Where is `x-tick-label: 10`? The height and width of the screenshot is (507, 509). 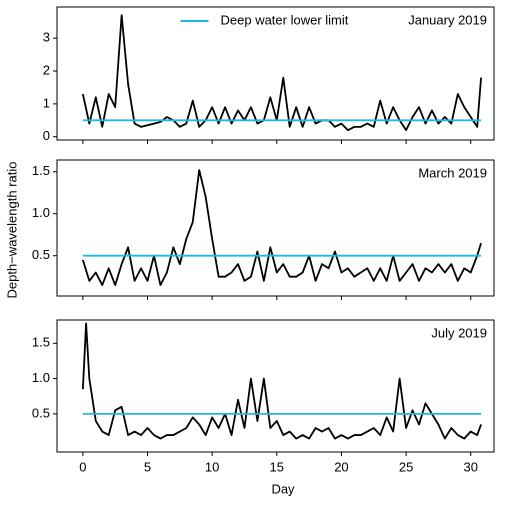 x-tick-label: 10 is located at coordinates (212, 466).